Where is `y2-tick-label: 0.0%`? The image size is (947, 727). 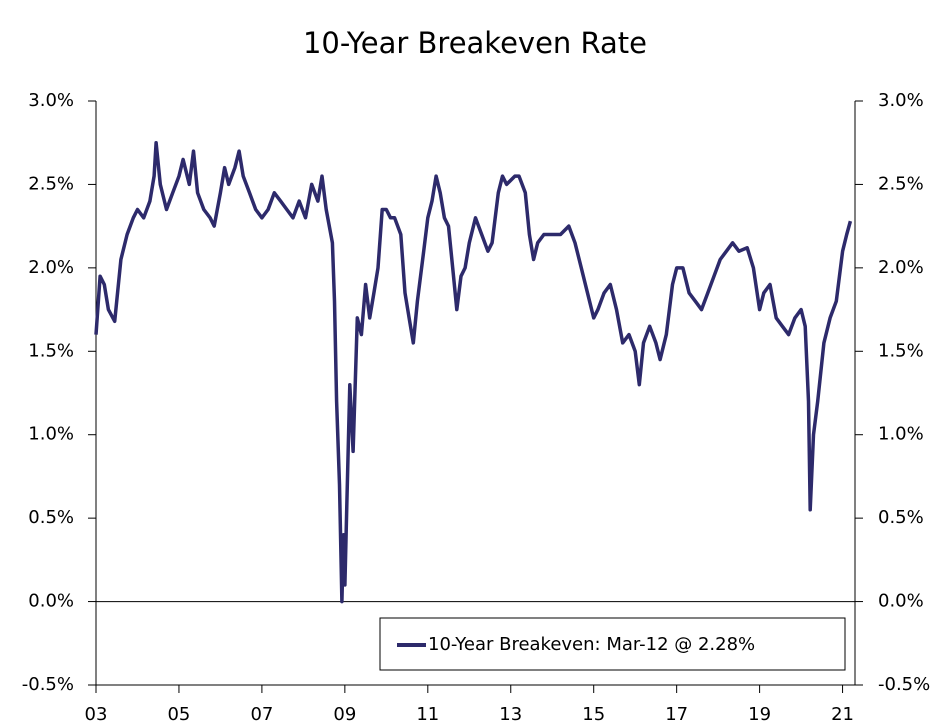
y2-tick-label: 0.0% is located at coordinates (901, 601).